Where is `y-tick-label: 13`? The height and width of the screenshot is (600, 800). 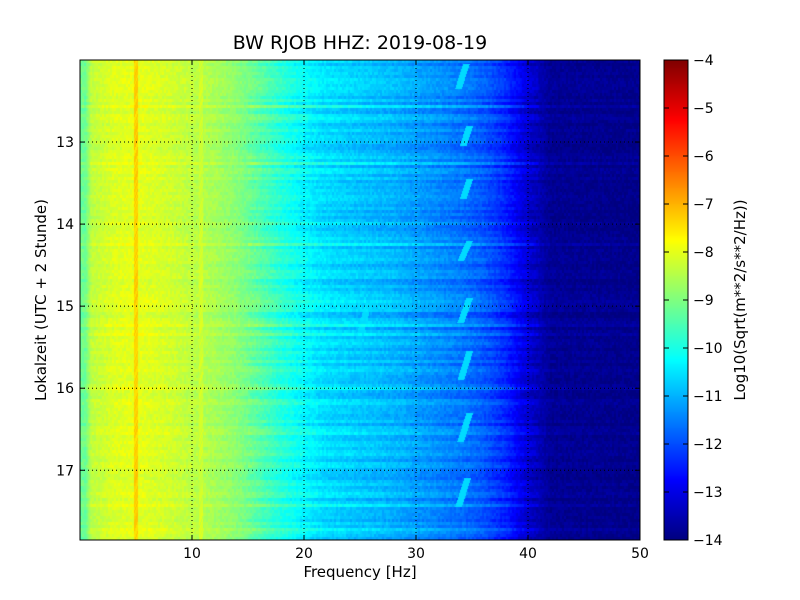
y-tick-label: 13 is located at coordinates (65, 143).